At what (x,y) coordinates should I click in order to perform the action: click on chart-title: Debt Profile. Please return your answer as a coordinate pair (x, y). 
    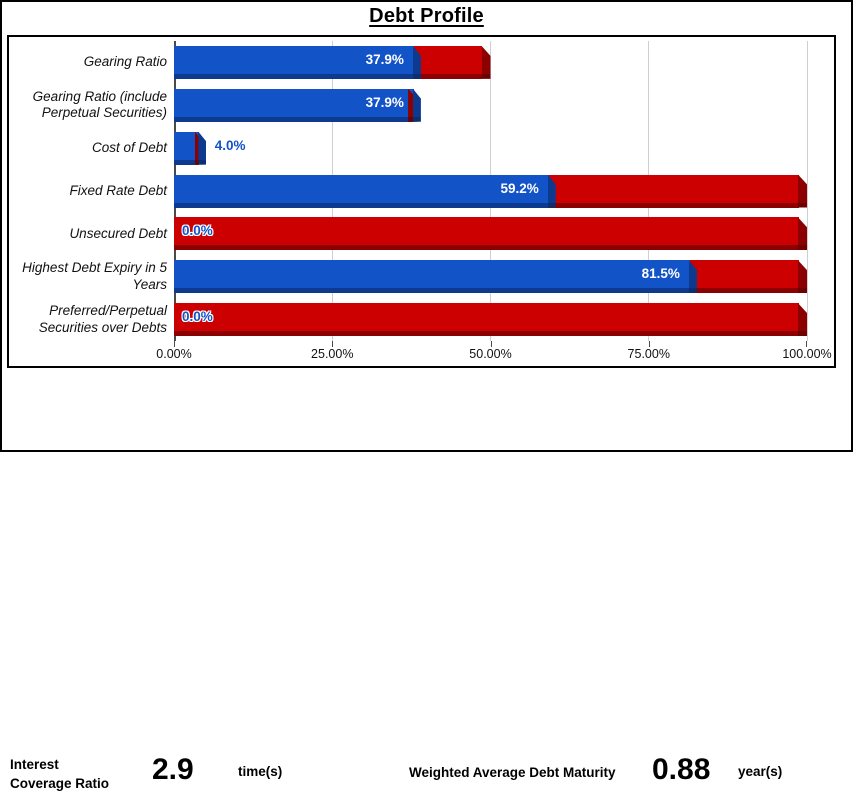
    Looking at the image, I should click on (426, 16).